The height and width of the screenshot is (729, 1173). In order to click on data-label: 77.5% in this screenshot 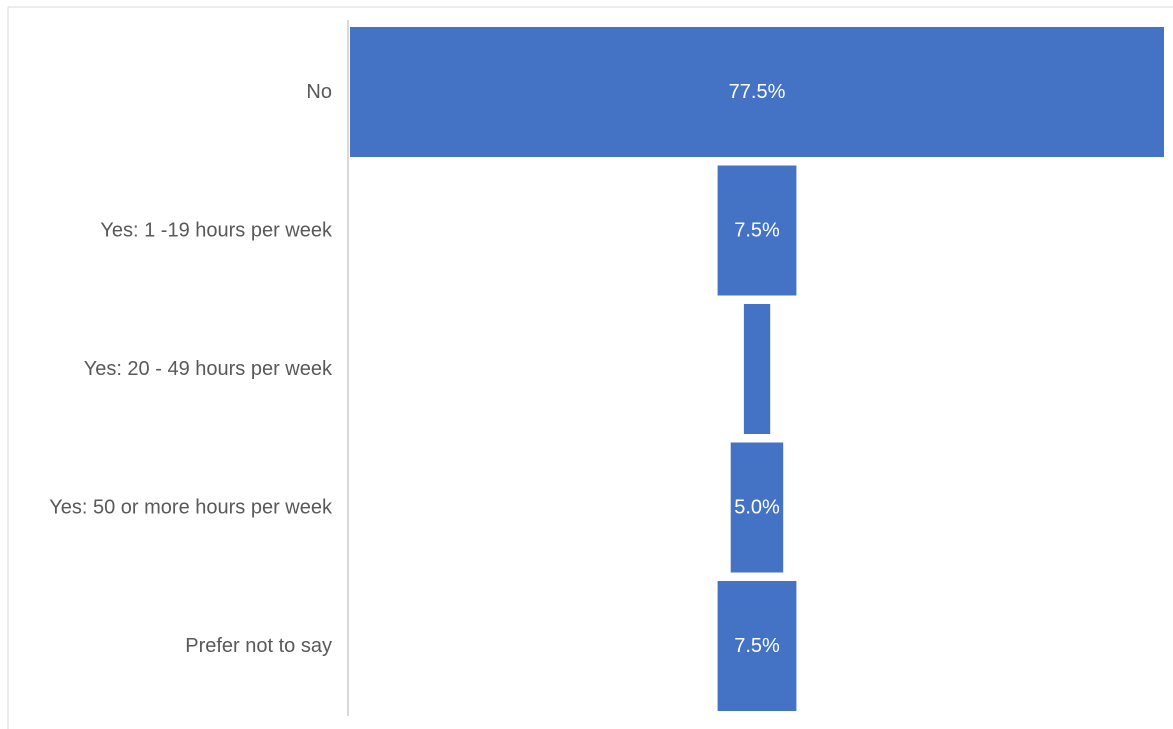, I will do `click(757, 92)`.